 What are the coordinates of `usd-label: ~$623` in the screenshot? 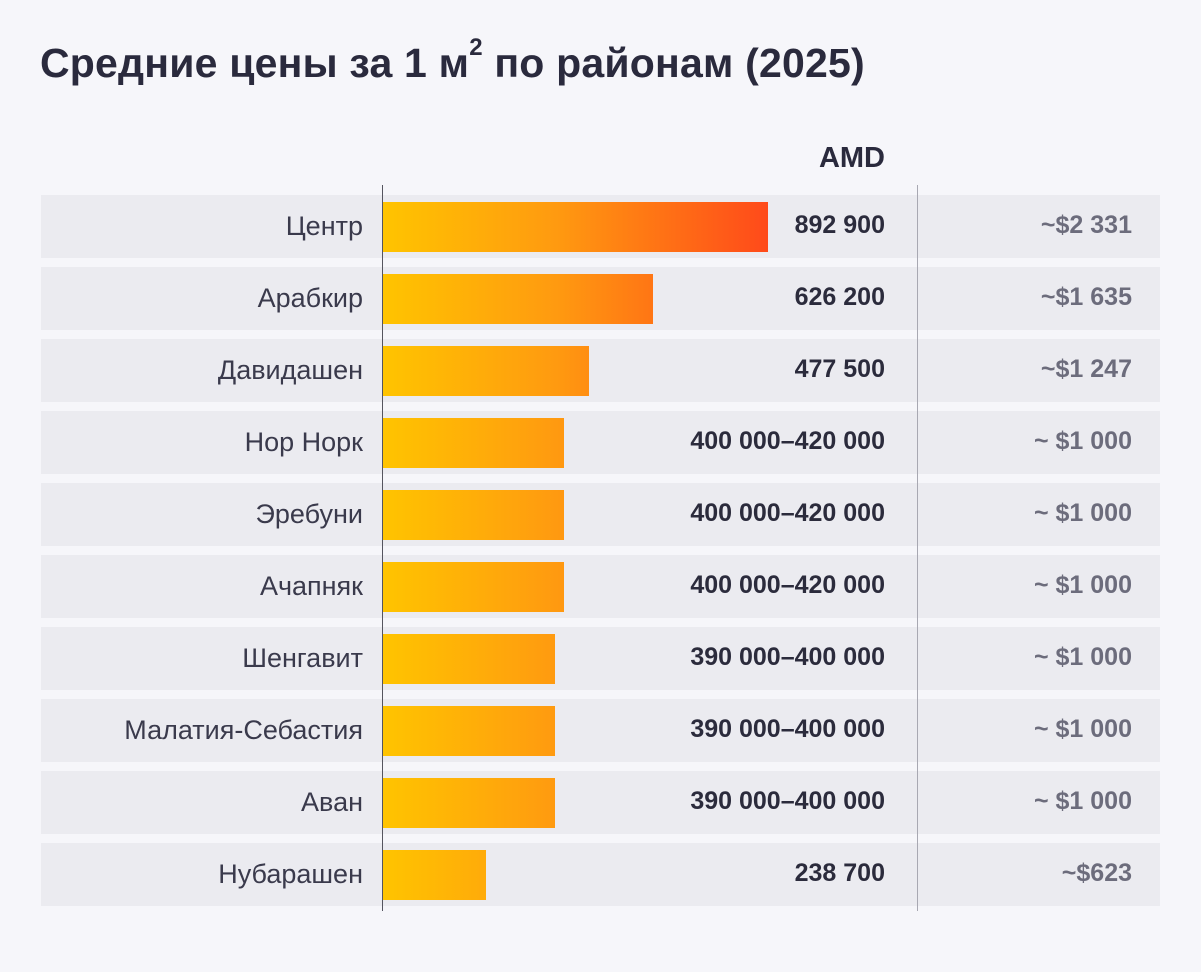 It's located at (1096, 873).